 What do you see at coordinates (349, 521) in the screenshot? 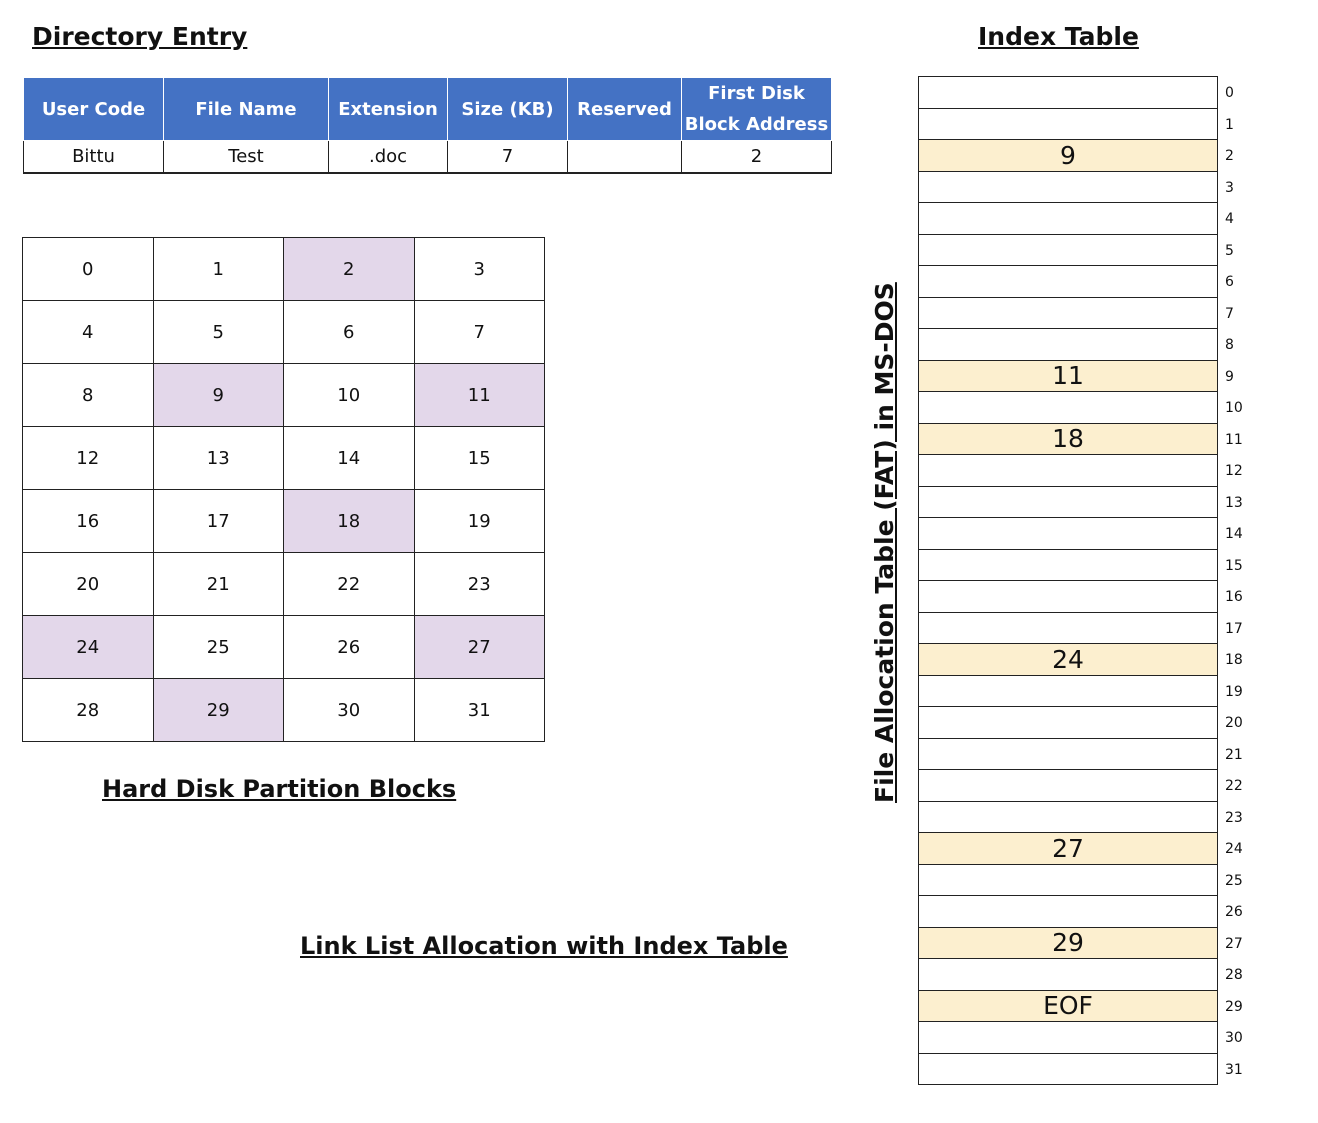
I see `disk-block: 18` at bounding box center [349, 521].